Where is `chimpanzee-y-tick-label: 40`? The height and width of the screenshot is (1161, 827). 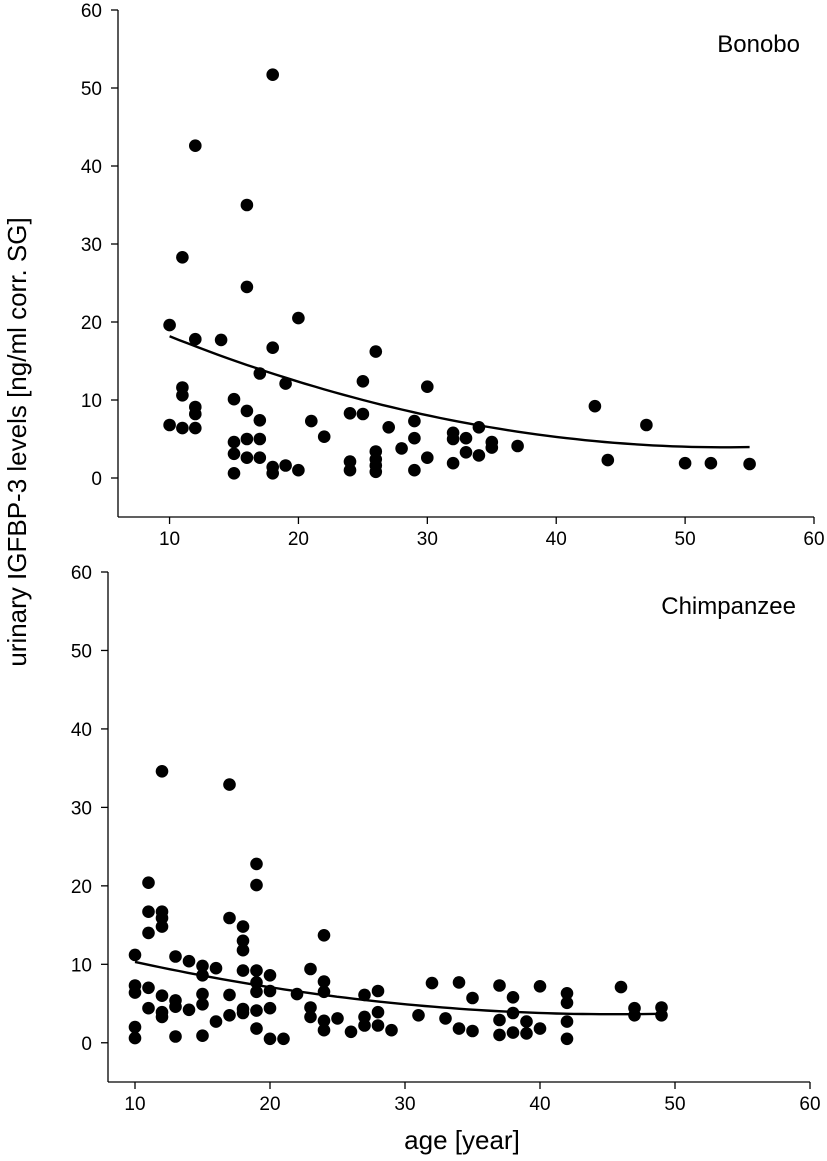 chimpanzee-y-tick-label: 40 is located at coordinates (81, 730).